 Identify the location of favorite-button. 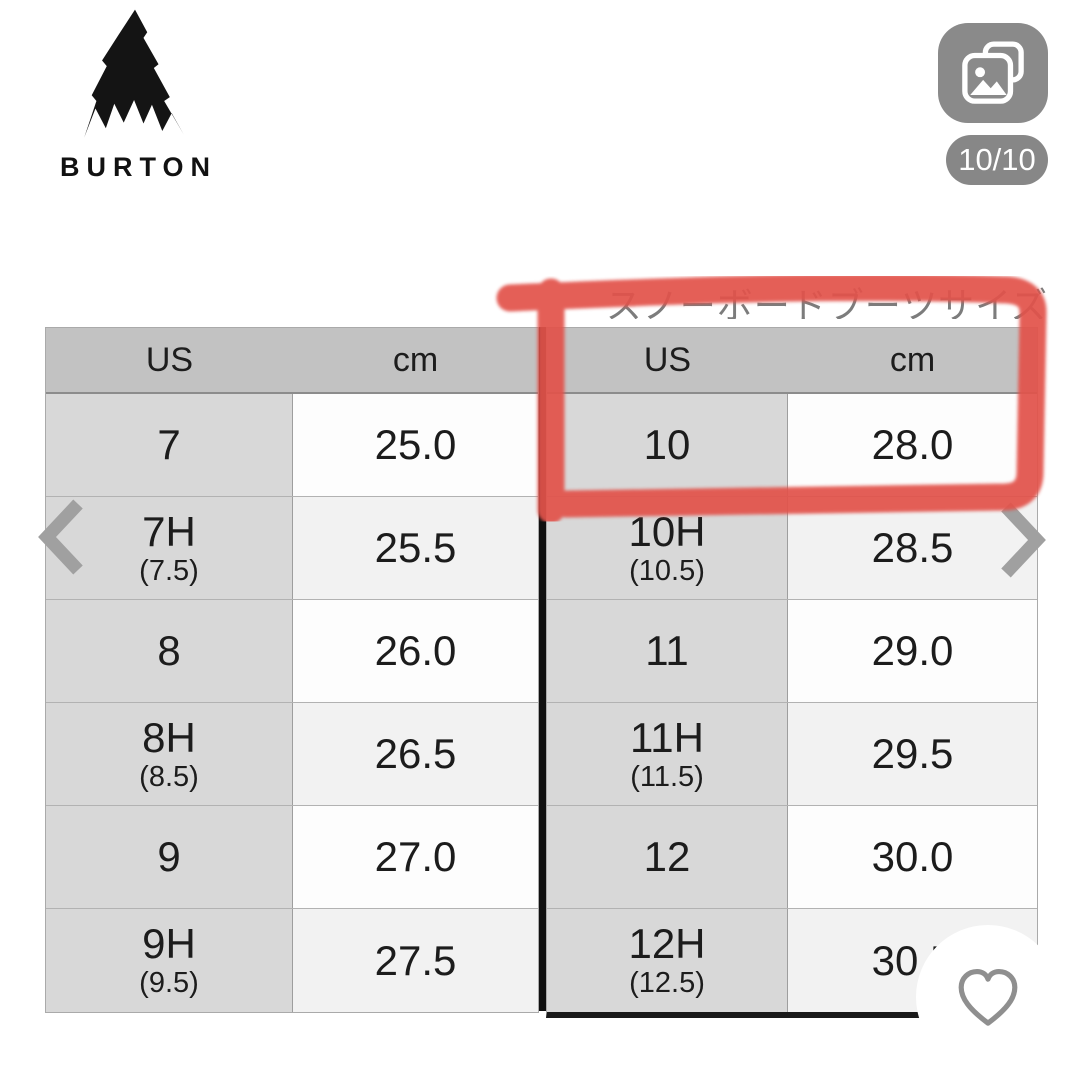
(988, 997).